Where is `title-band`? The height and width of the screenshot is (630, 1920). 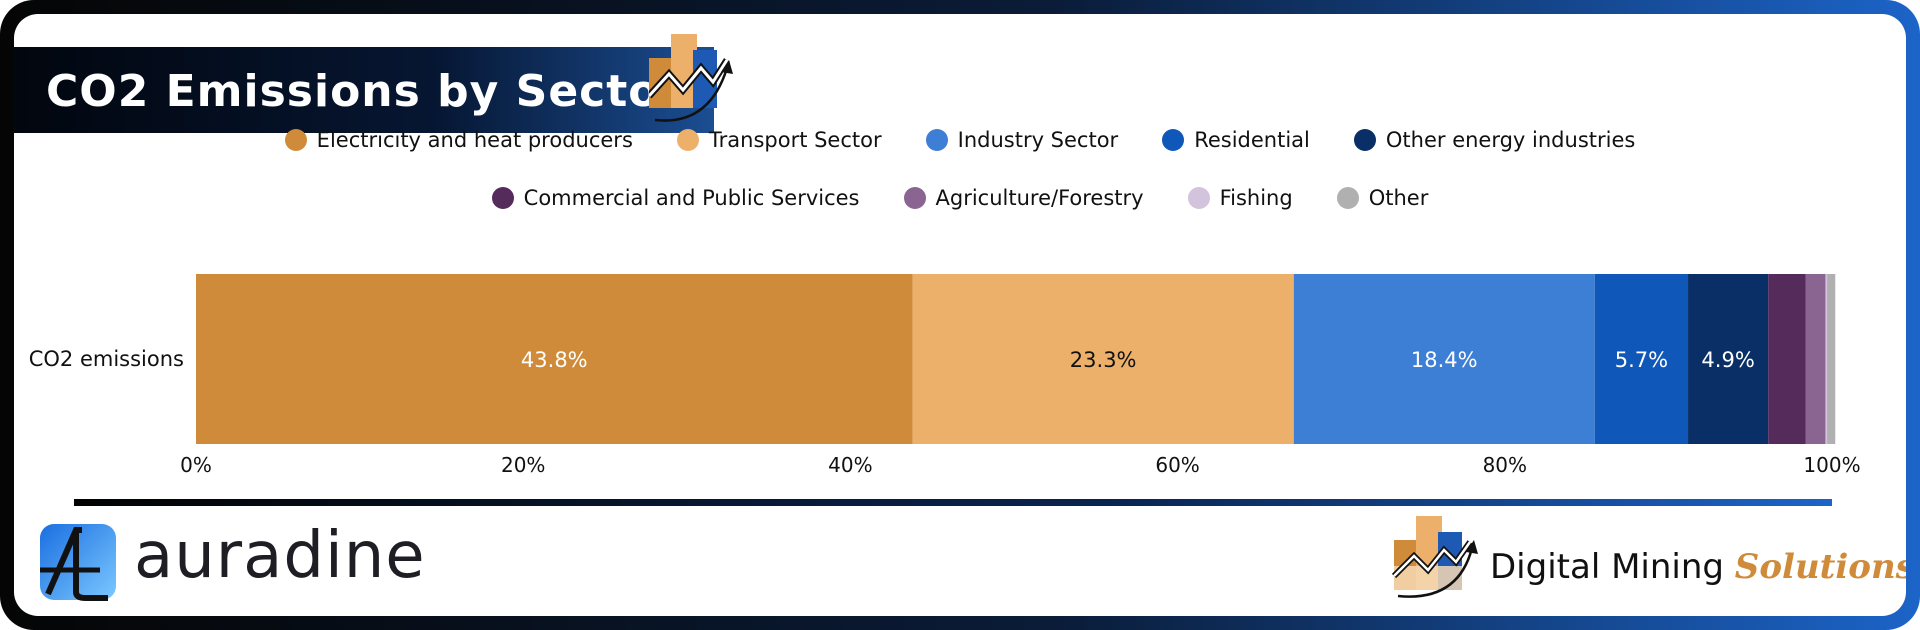
title-band is located at coordinates (364, 90).